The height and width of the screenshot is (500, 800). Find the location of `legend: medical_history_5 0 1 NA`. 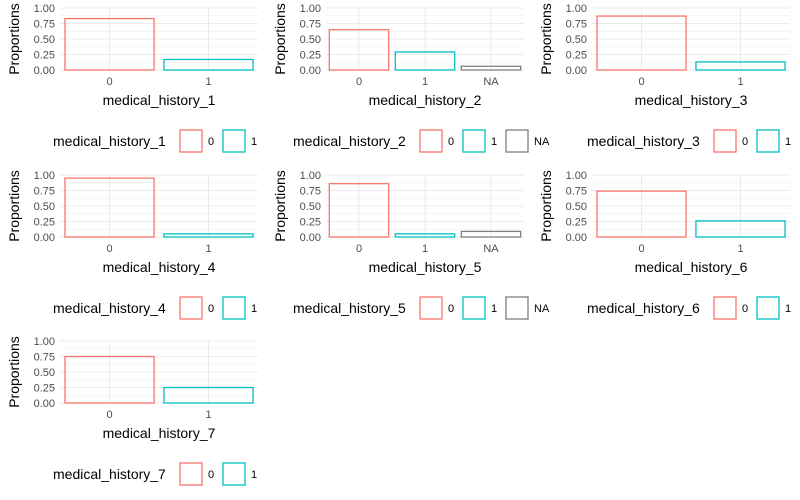

legend: medical_history_5 0 1 NA is located at coordinates (421, 308).